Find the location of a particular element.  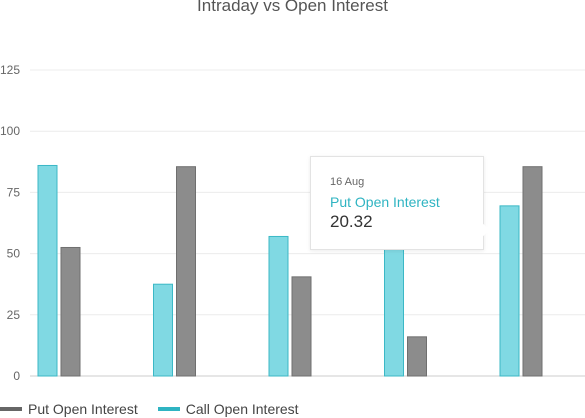

tooltip-series: Put Open Interest is located at coordinates (385, 202).